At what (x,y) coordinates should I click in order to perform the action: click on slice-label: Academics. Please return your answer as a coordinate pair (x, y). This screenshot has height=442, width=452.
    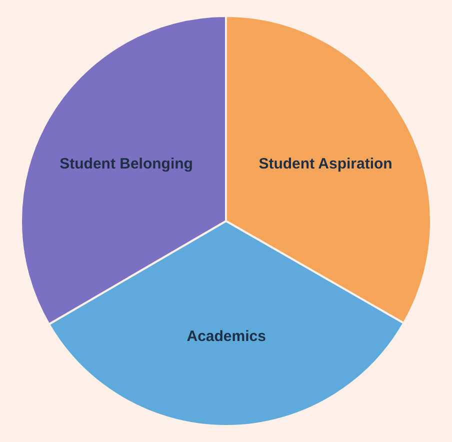
    Looking at the image, I should click on (226, 336).